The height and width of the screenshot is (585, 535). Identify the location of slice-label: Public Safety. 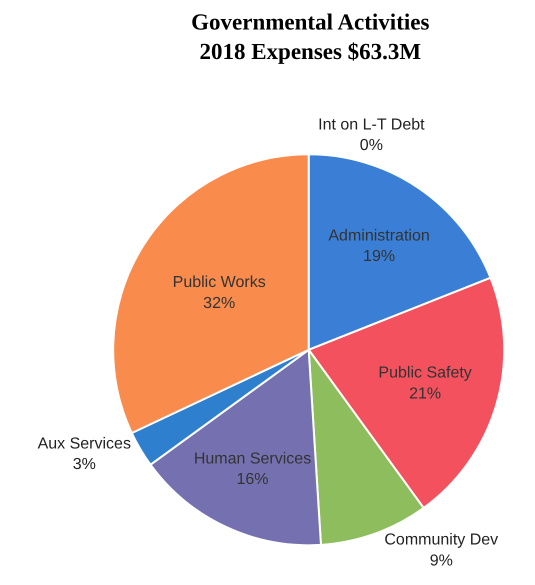
(425, 373).